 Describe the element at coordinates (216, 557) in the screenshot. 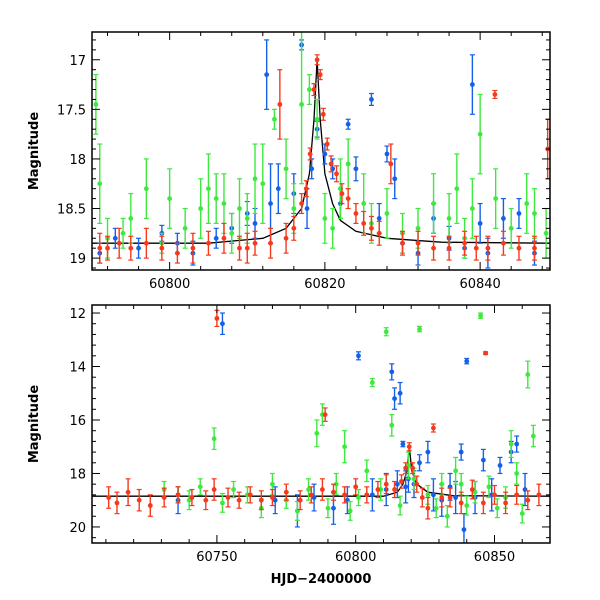

I see `x-tick-label: 60750` at that location.